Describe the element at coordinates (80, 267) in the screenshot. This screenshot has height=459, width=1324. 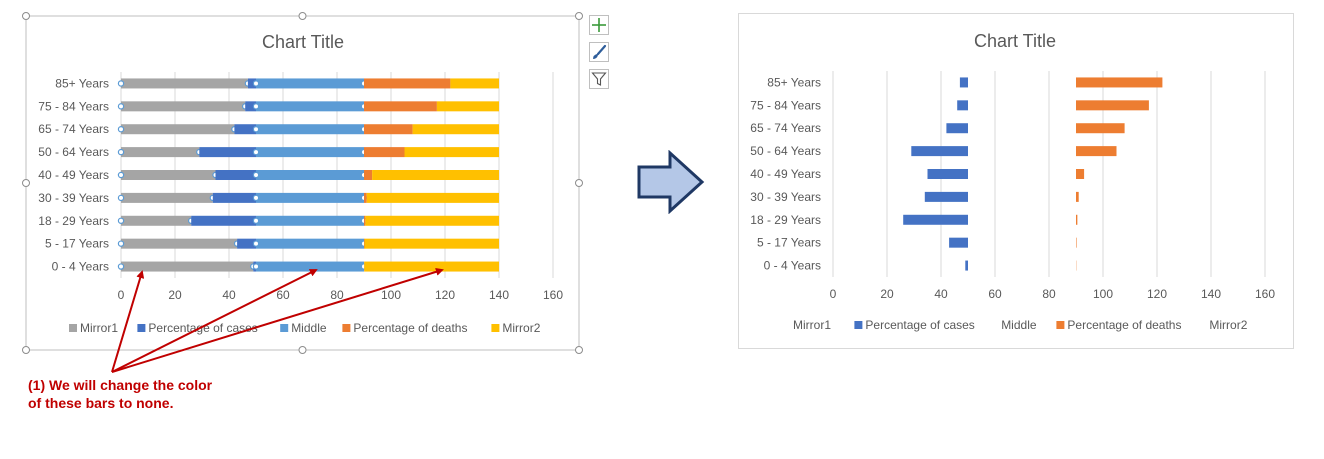
I see `category-label: 0 - 4 Years` at that location.